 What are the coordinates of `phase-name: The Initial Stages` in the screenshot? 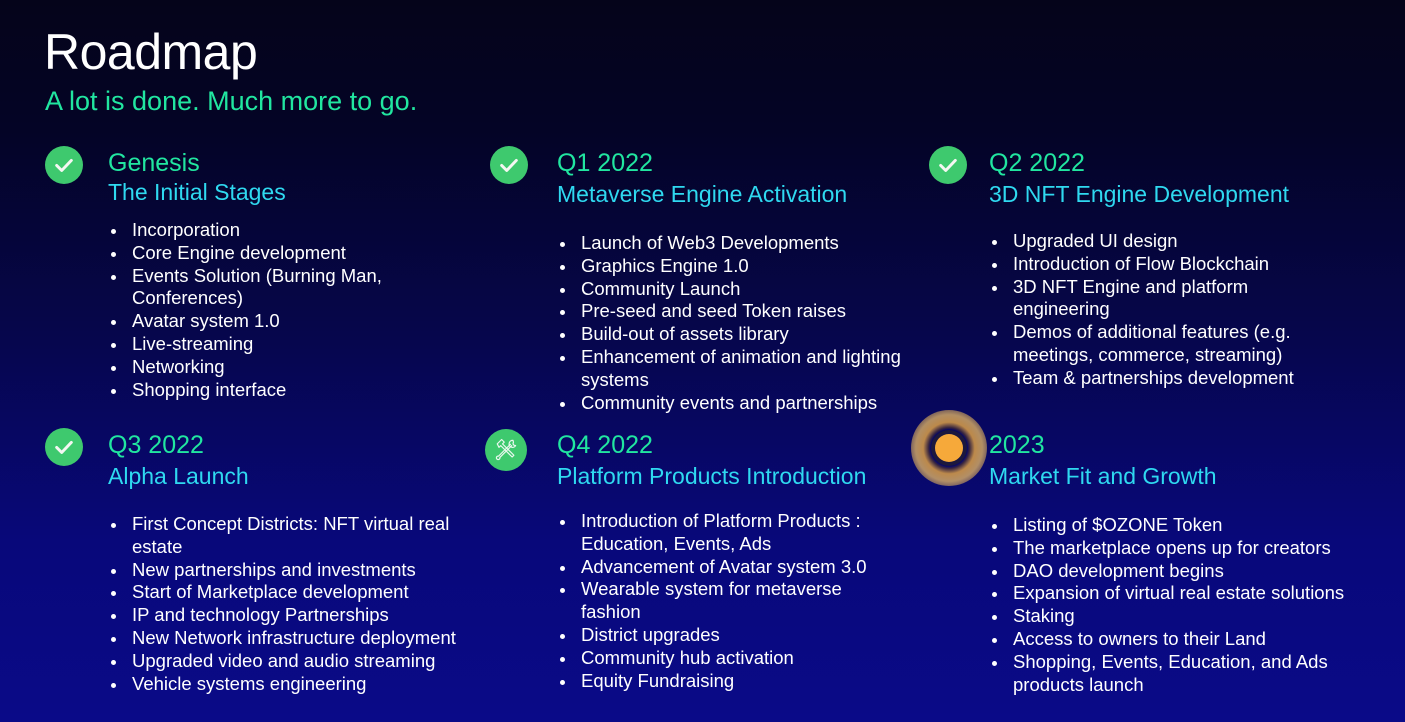 It's located at (197, 192).